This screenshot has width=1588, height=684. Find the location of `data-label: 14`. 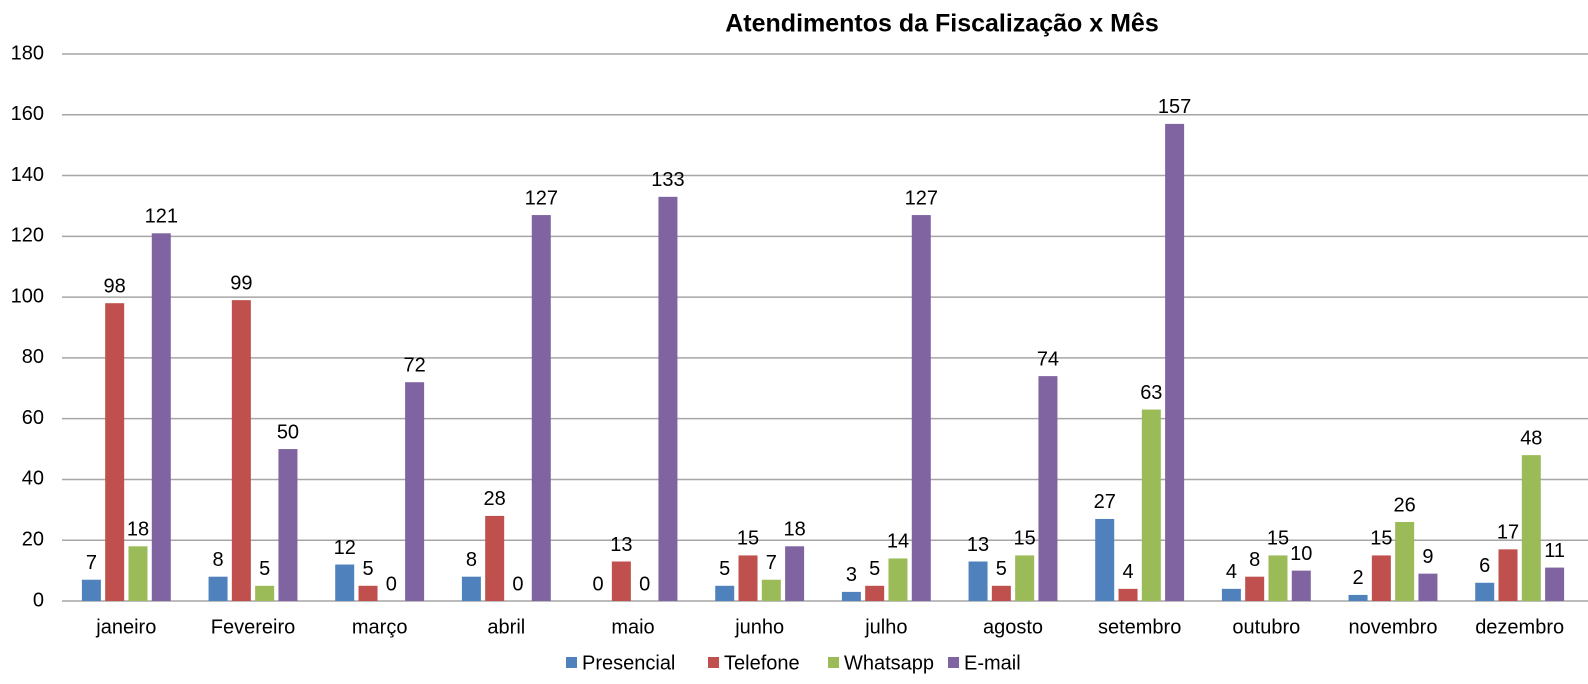

data-label: 14 is located at coordinates (898, 542).